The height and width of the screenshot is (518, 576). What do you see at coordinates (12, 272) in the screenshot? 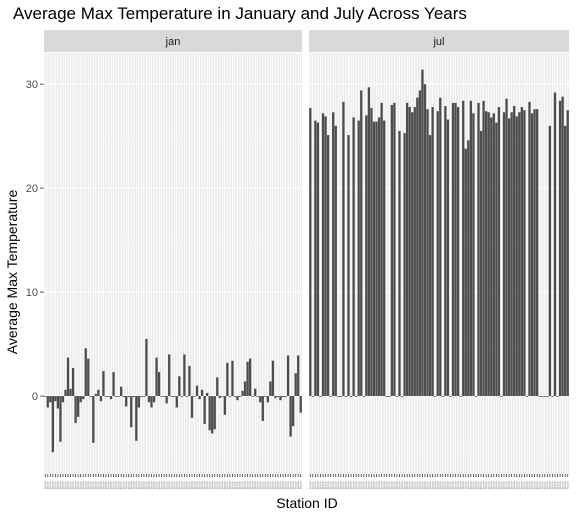
I see `y-axis-title: Average Max Temperature` at bounding box center [12, 272].